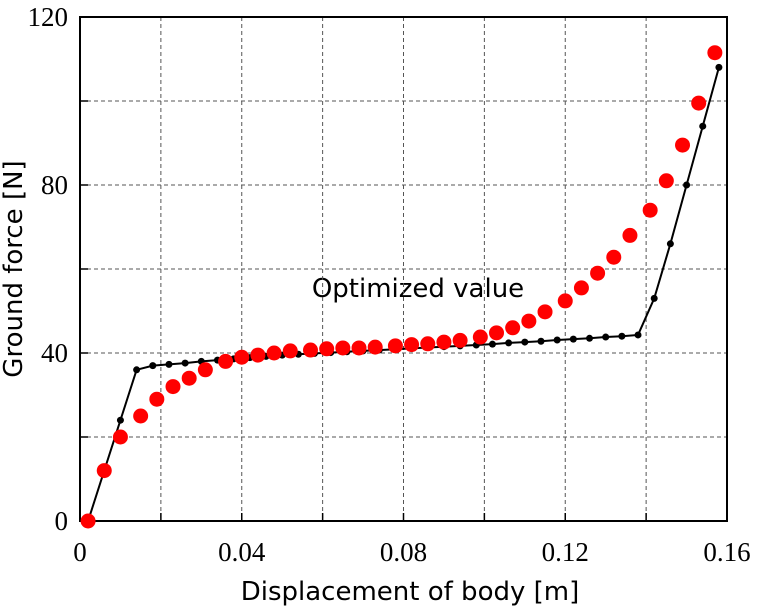 The height and width of the screenshot is (608, 757). Describe the element at coordinates (403, 552) in the screenshot. I see `x-tick-label: 0.08` at that location.